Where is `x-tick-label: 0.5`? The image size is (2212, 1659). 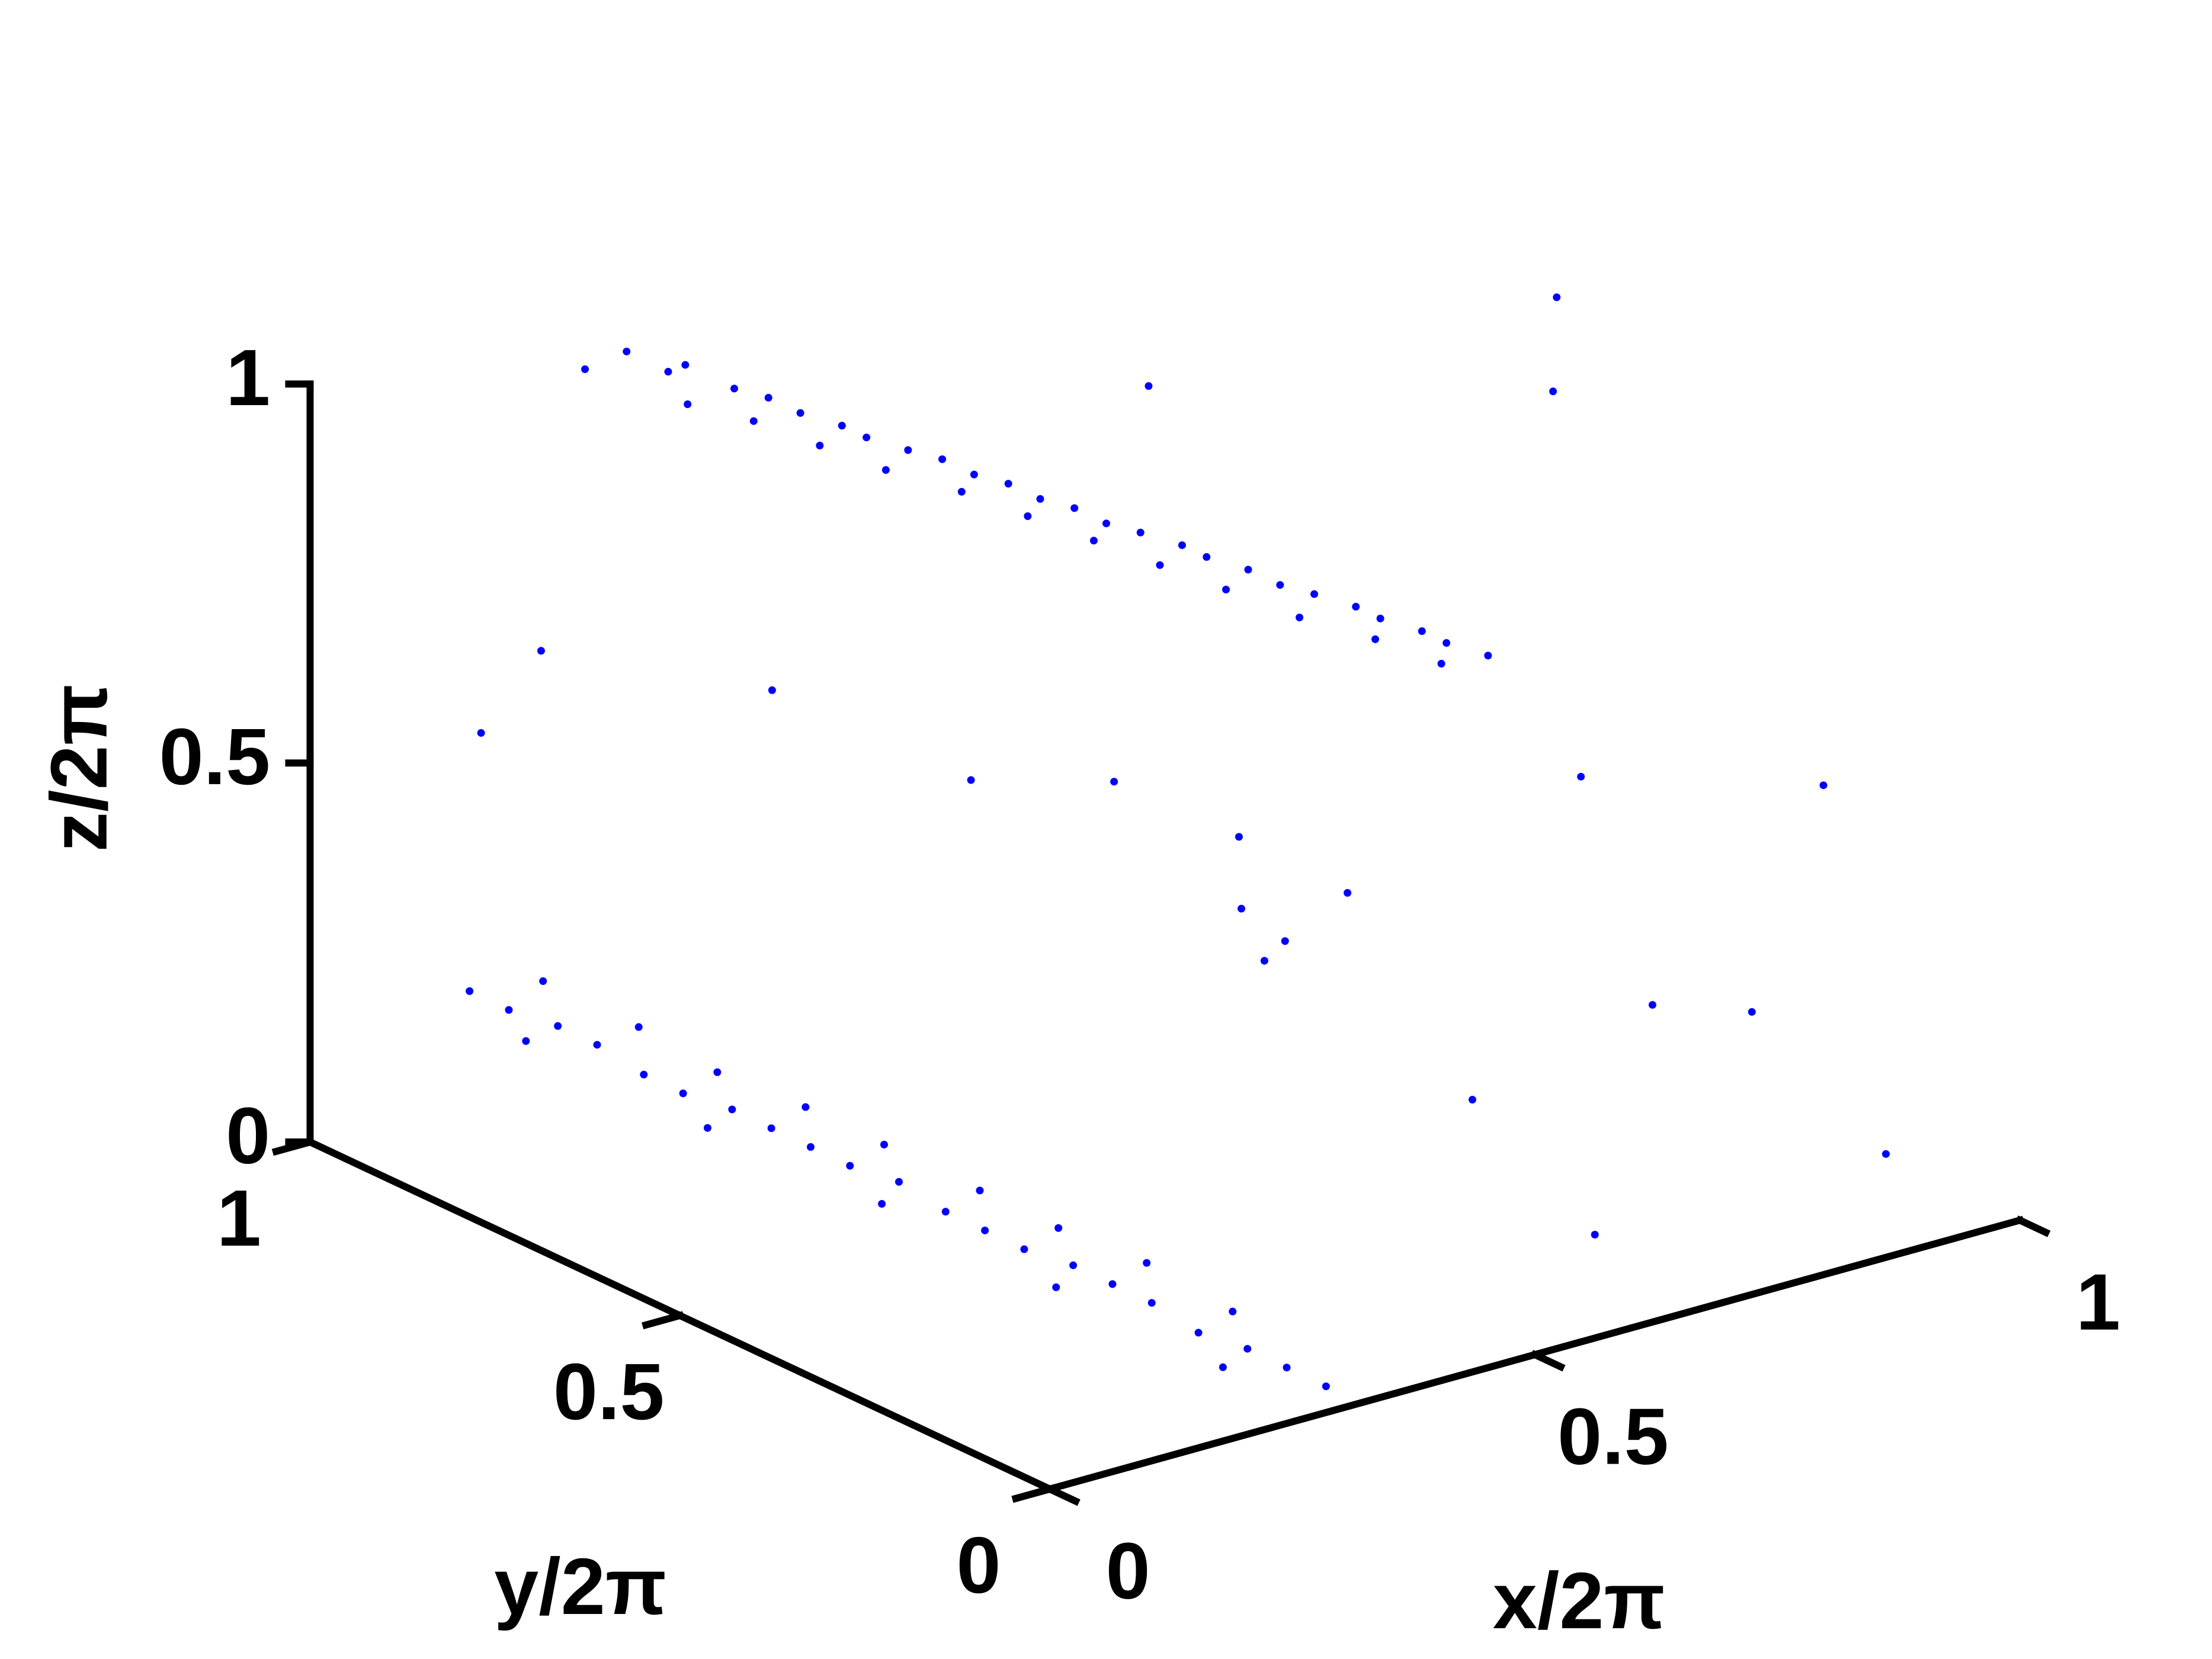 x-tick-label: 0.5 is located at coordinates (1613, 1436).